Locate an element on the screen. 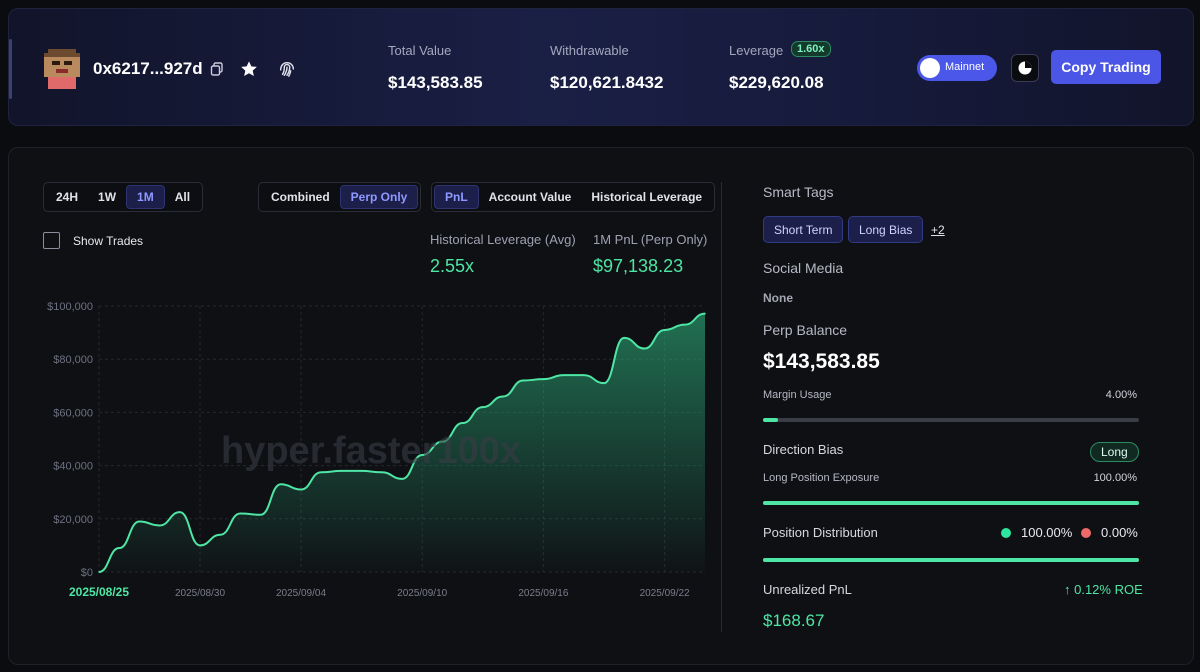  withdrawable-amount: $120,621.8432 is located at coordinates (607, 82).